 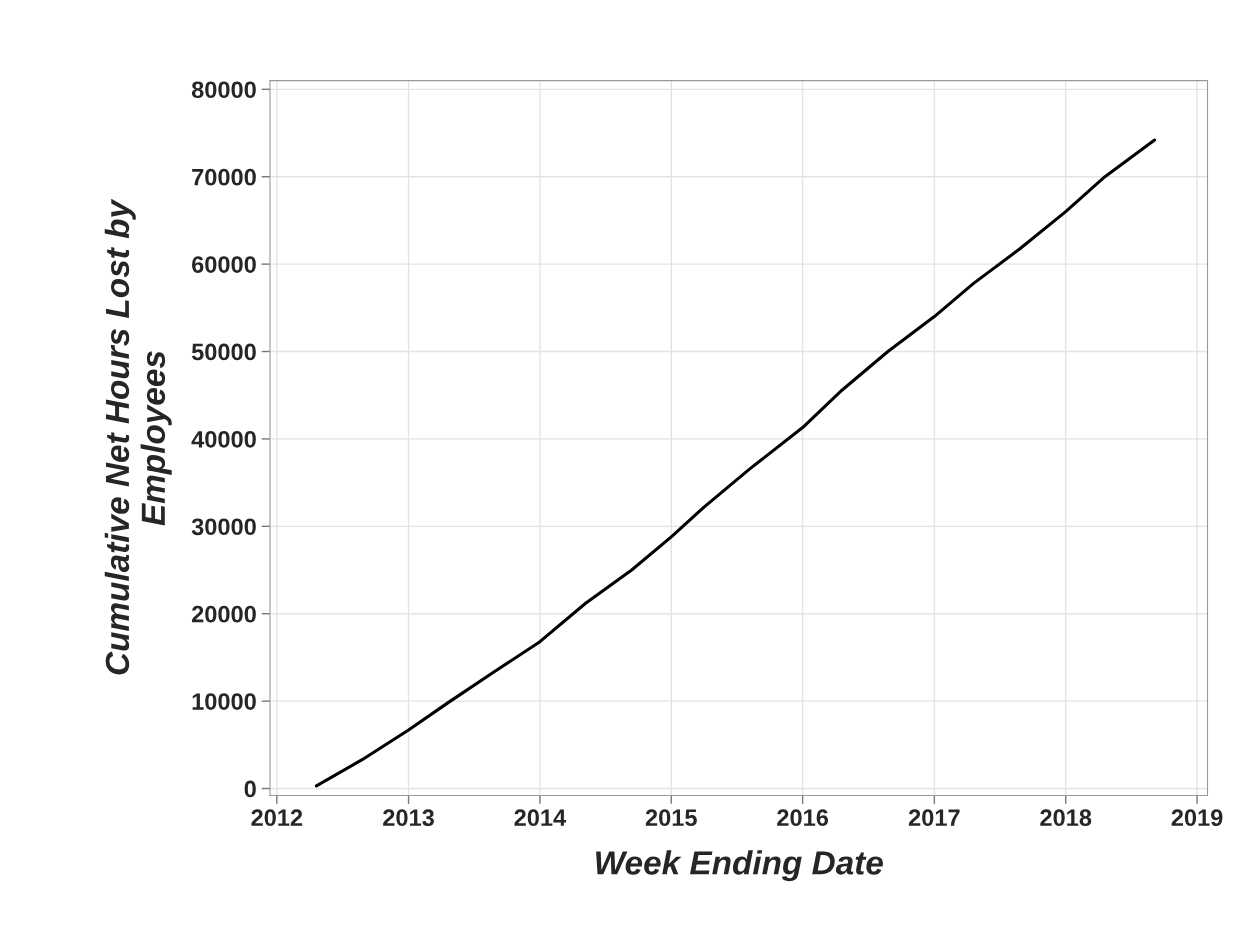 What do you see at coordinates (223, 90) in the screenshot?
I see `y-tick-label: 80000` at bounding box center [223, 90].